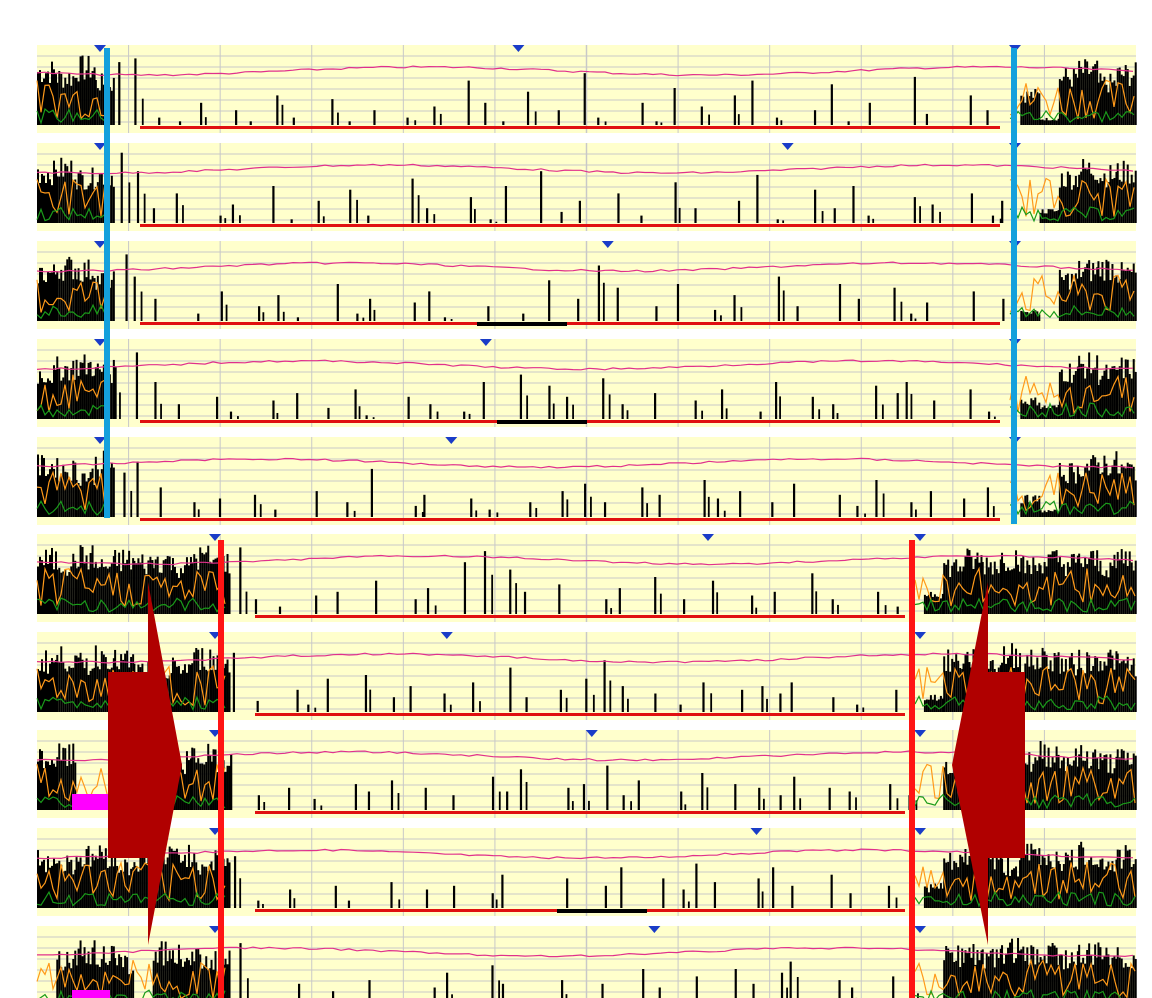 The width and height of the screenshot is (1152, 998). Describe the element at coordinates (587, 962) in the screenshot. I see `actogram-row` at that location.